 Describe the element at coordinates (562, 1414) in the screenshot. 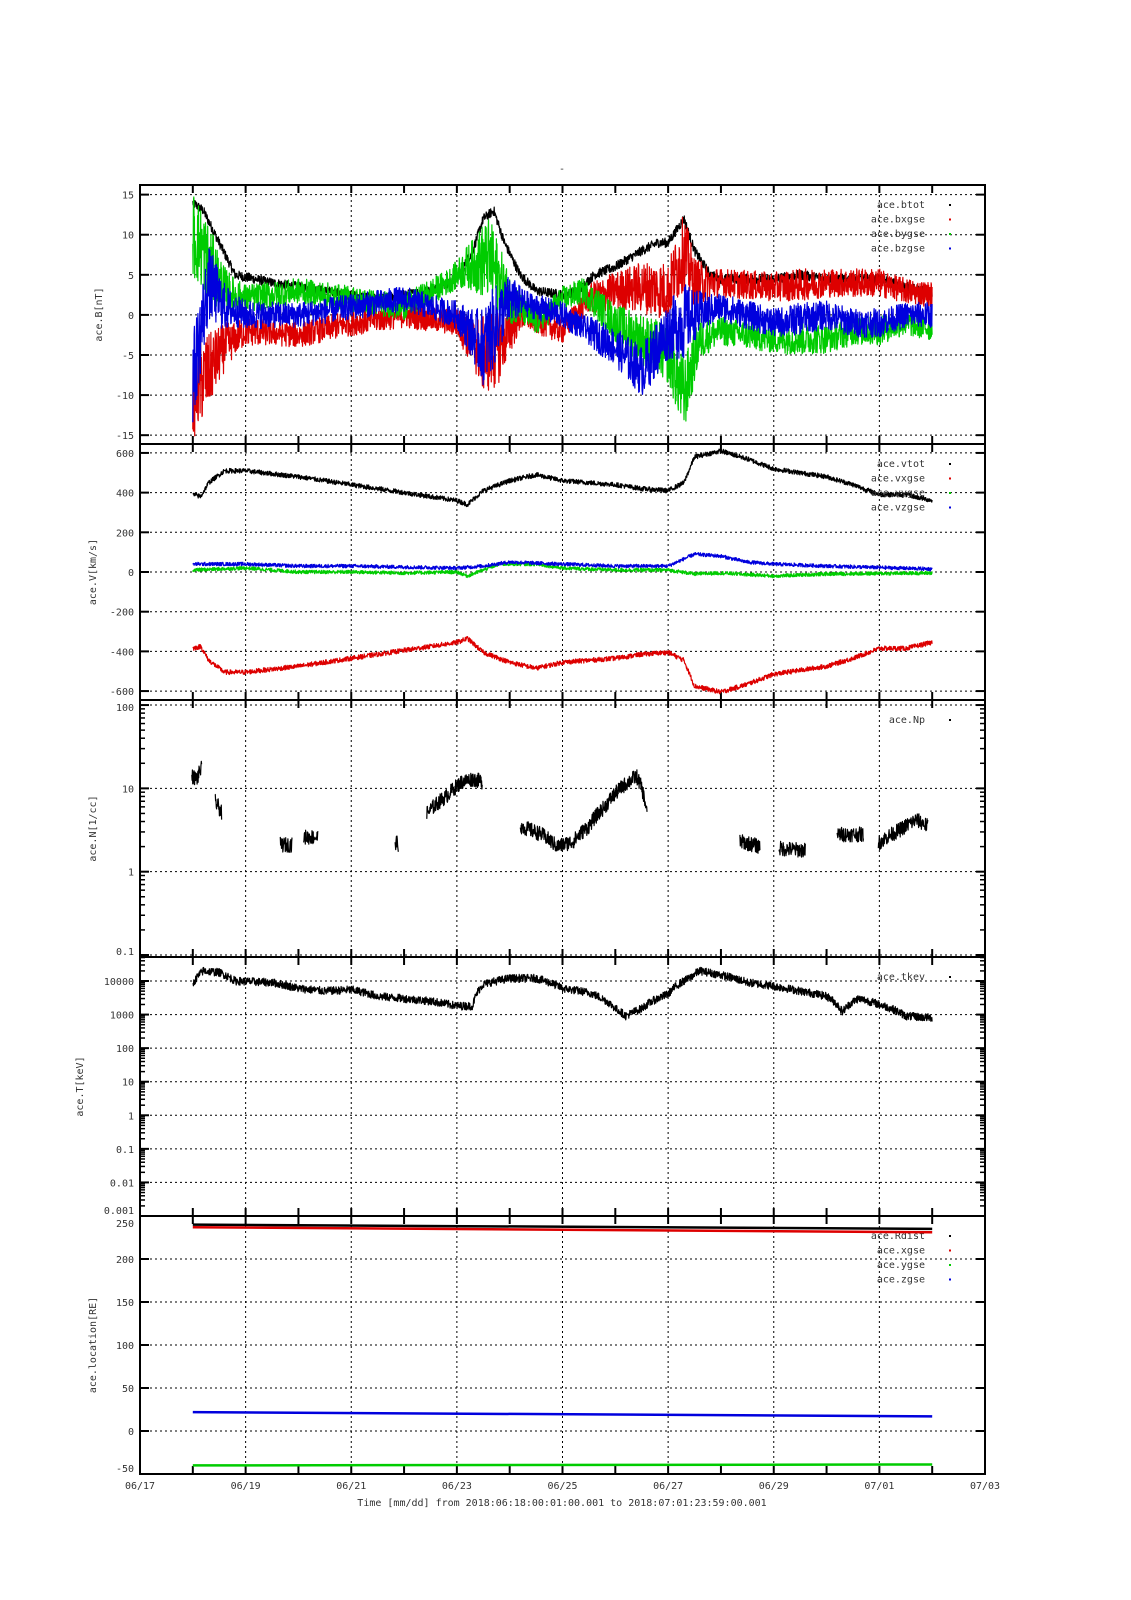

I see `series-zgse` at that location.